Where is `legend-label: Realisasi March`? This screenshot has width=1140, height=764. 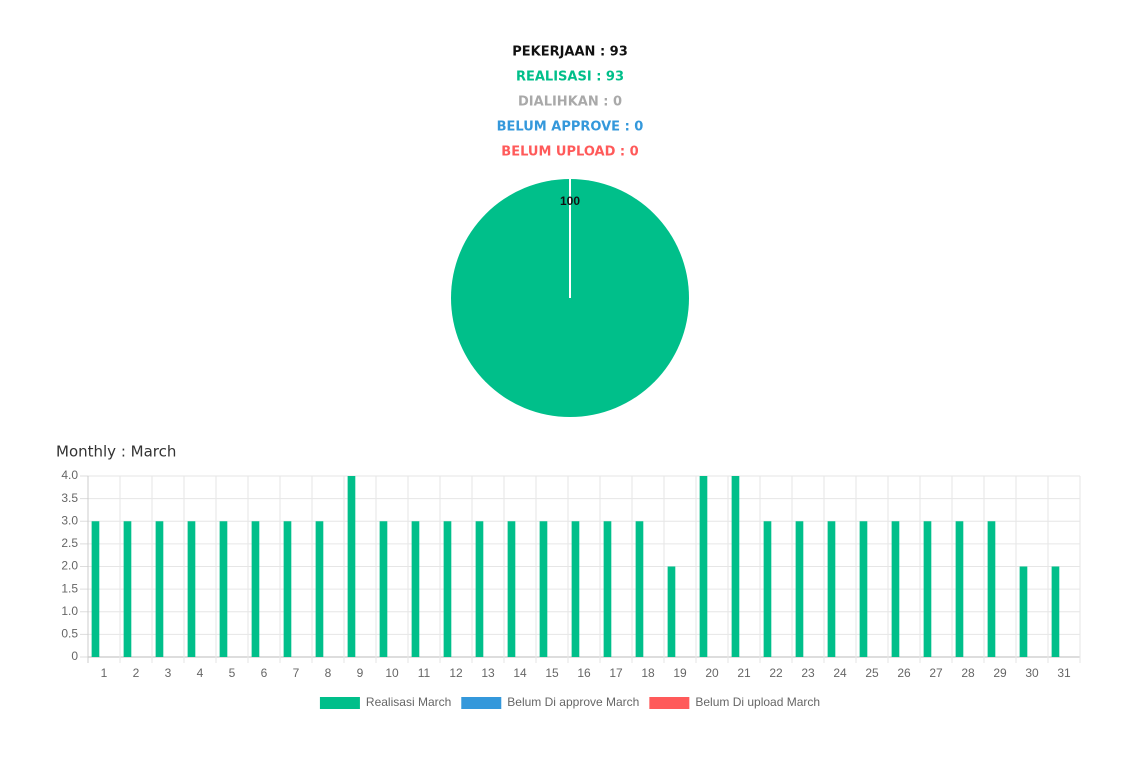
legend-label: Realisasi March is located at coordinates (408, 702).